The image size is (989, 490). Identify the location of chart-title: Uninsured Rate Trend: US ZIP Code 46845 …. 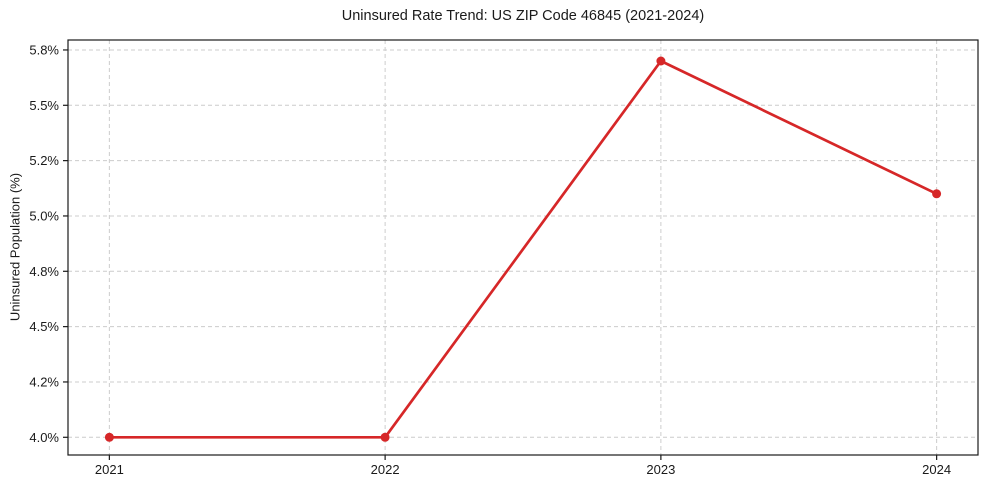
(523, 16).